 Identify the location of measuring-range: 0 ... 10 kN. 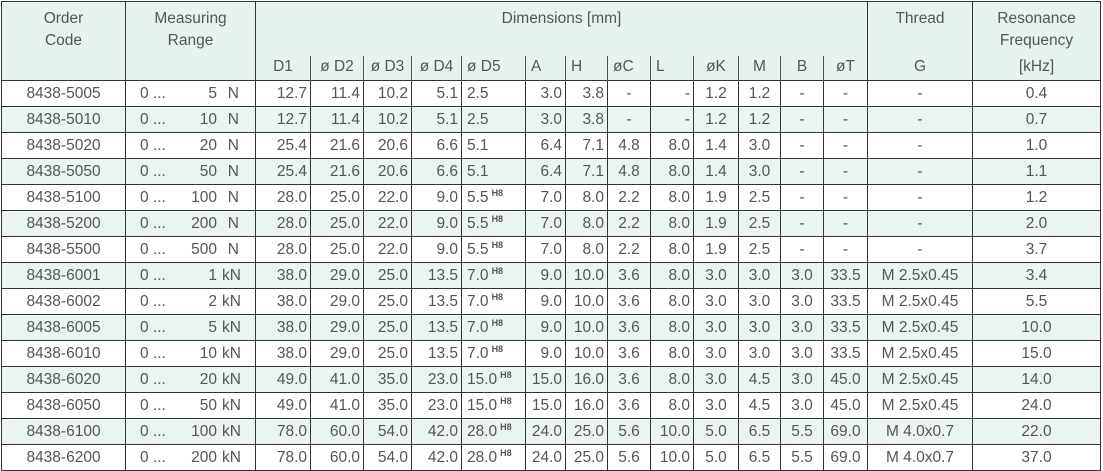
(190, 353).